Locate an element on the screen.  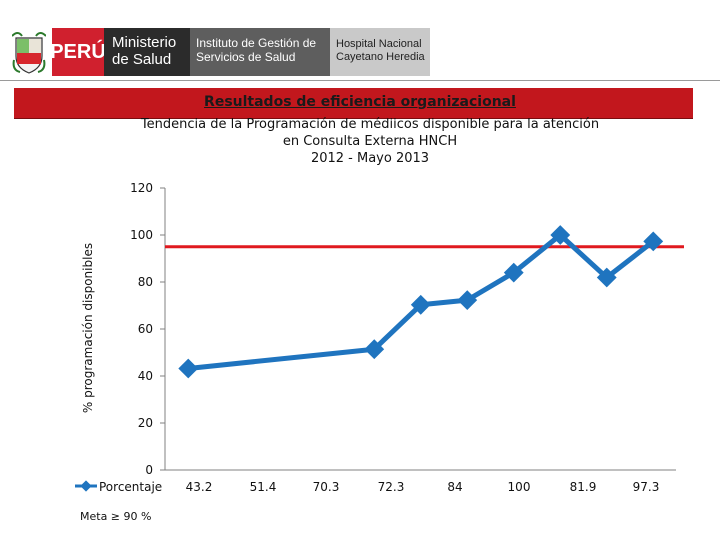
logo-ministry-line2: de Salud is located at coordinates (142, 59).